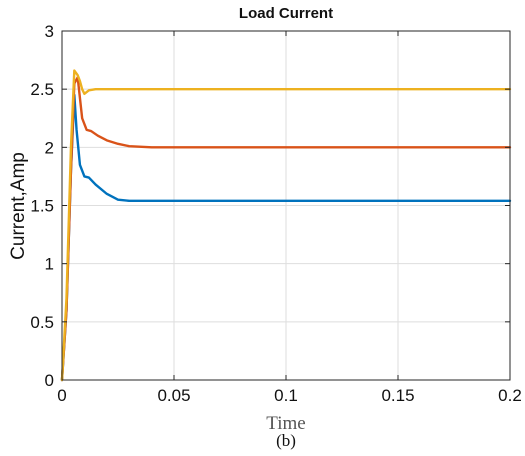  I want to click on figure-caption: (b), so click(286, 440).